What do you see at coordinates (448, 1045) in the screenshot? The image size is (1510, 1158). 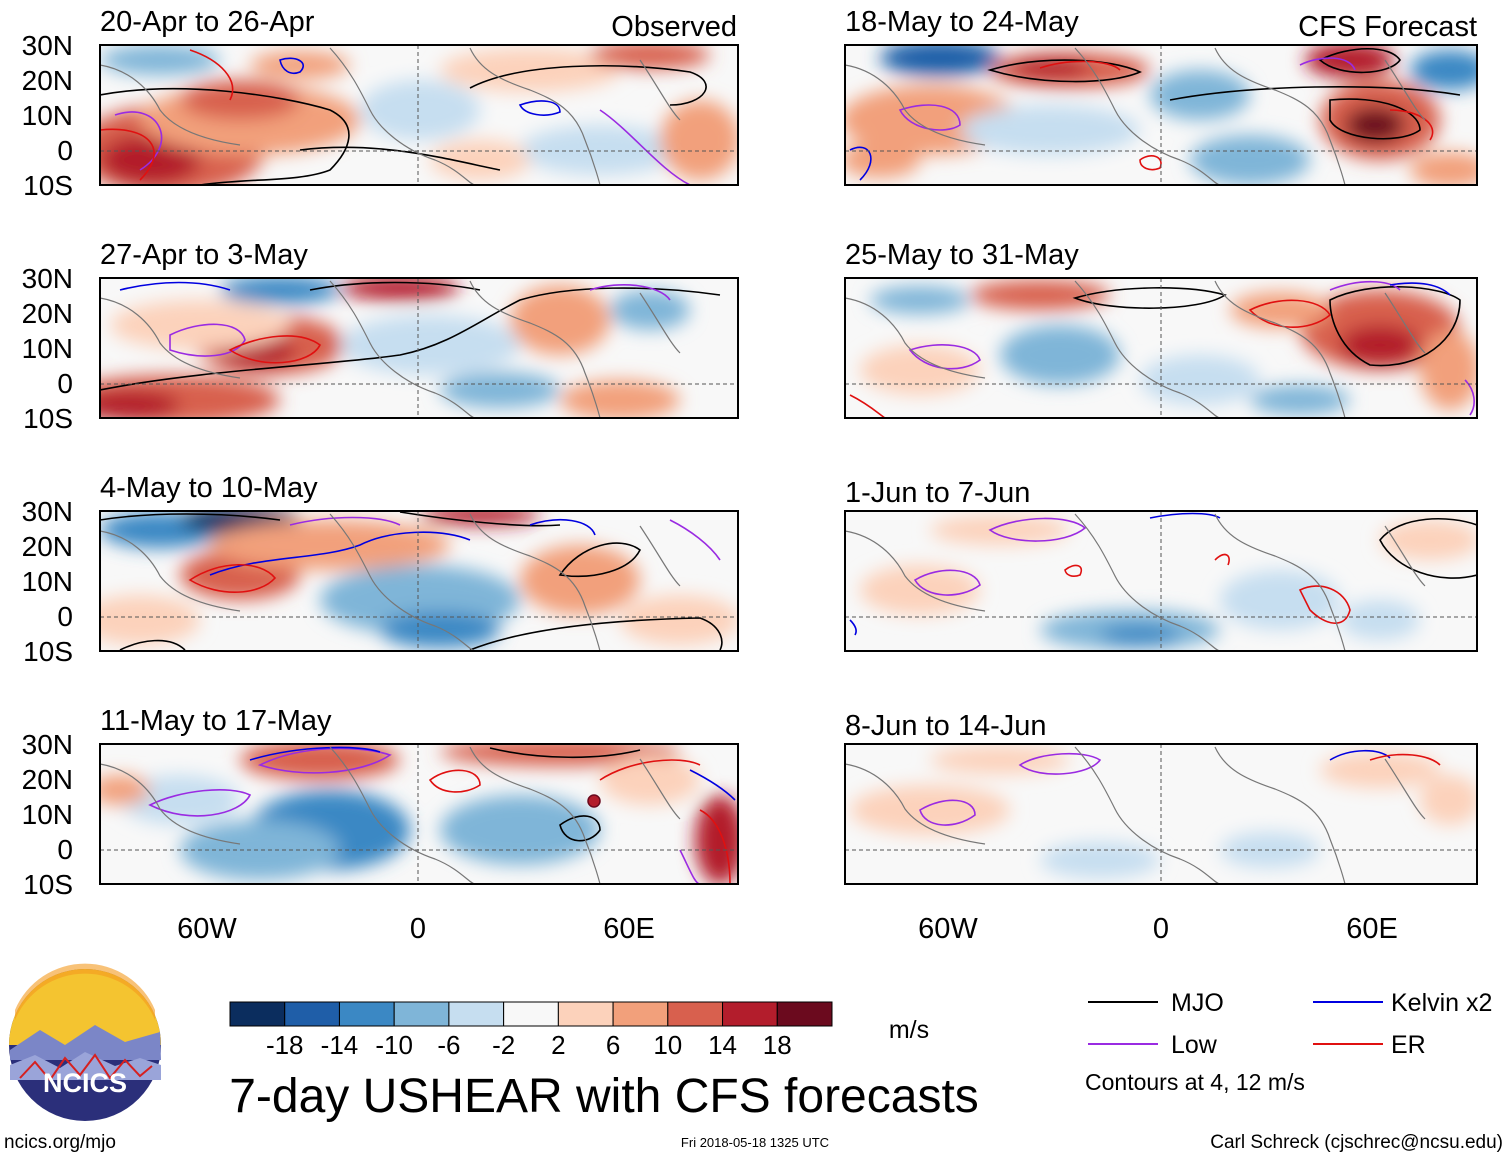 I see `colorbar-tick-label: -6` at bounding box center [448, 1045].